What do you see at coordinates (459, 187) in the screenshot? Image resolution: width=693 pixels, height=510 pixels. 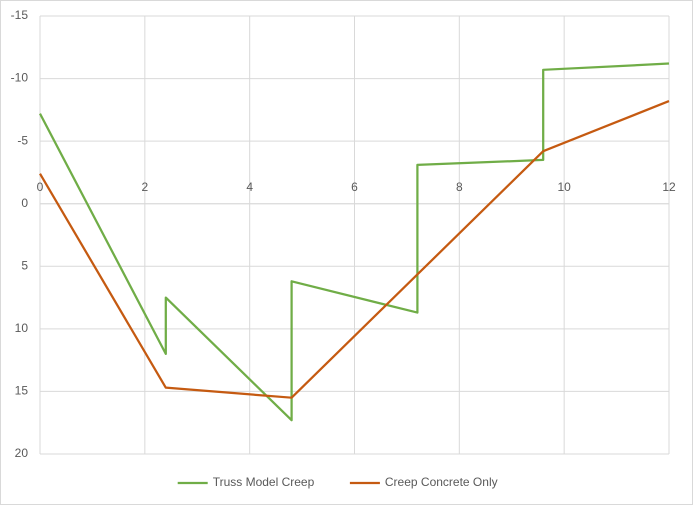 I see `x-tick-label: 8` at bounding box center [459, 187].